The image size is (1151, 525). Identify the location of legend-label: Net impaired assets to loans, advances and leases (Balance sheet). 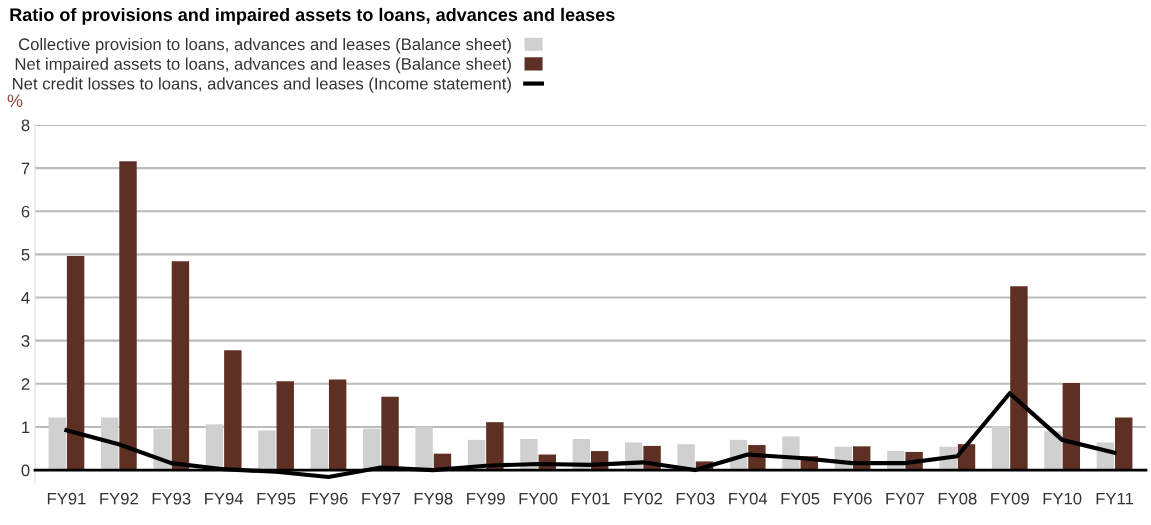
(263, 65).